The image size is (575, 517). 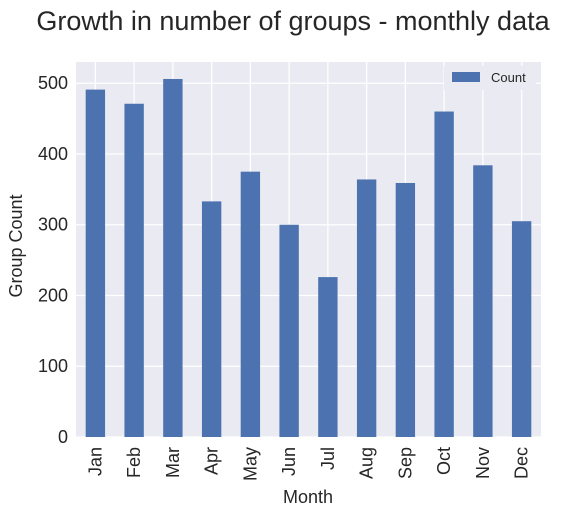 What do you see at coordinates (53, 225) in the screenshot?
I see `y-tick-label: 300` at bounding box center [53, 225].